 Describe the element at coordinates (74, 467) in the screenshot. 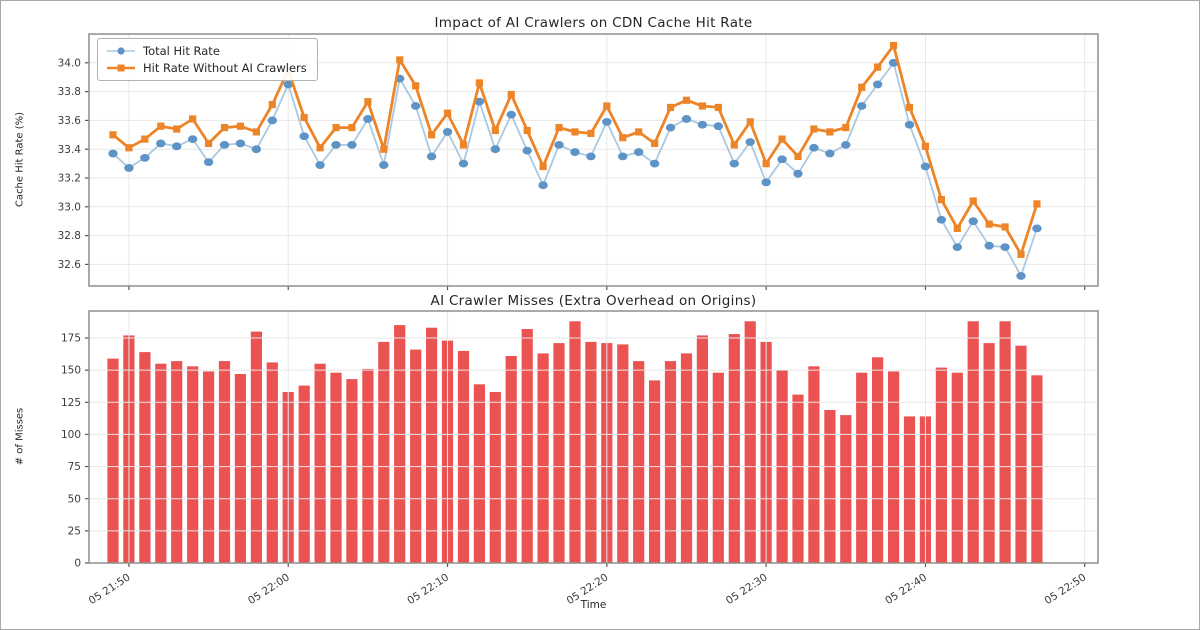

I see `svg-text: 75` at that location.